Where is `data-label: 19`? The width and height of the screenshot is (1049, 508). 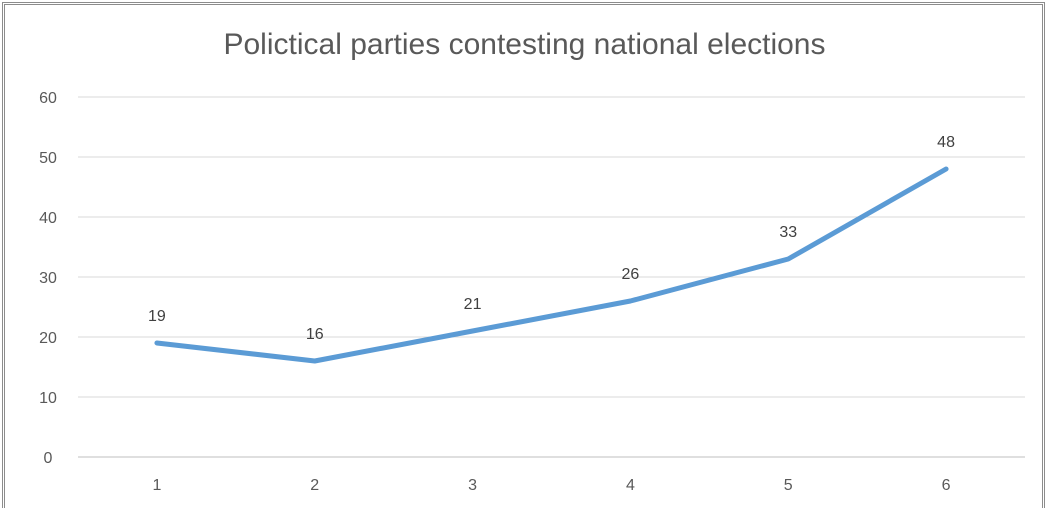
data-label: 19 is located at coordinates (157, 316).